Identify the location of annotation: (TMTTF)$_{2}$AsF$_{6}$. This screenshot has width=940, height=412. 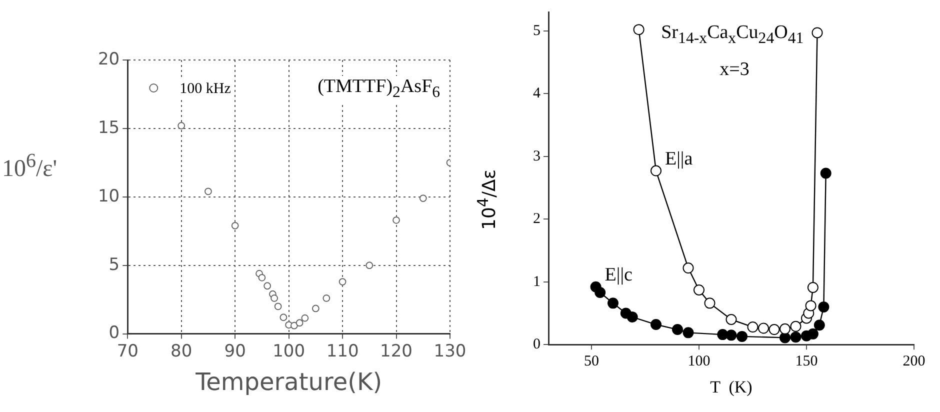
(379, 89).